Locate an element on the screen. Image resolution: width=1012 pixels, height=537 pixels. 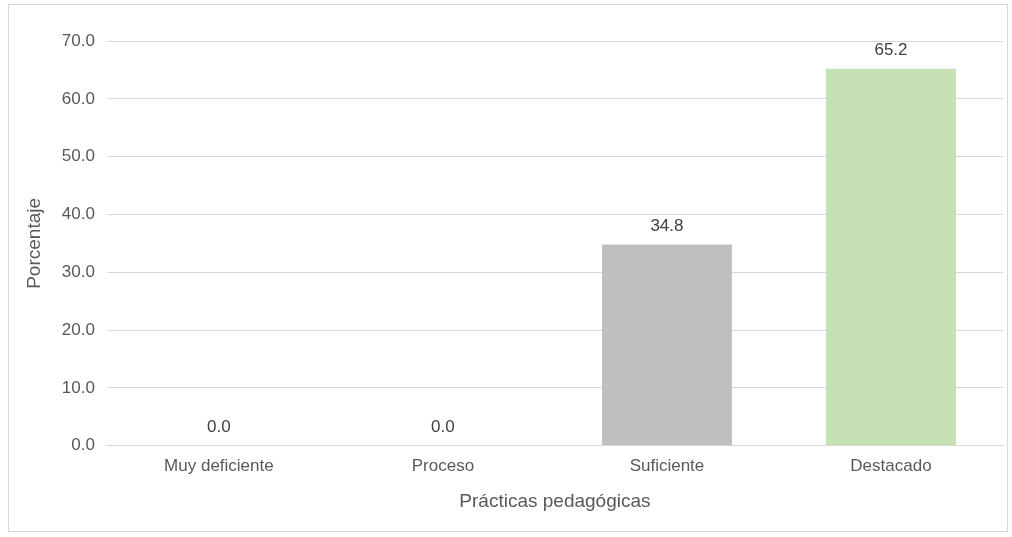
y-tick-label: 70.0 is located at coordinates (78, 40).